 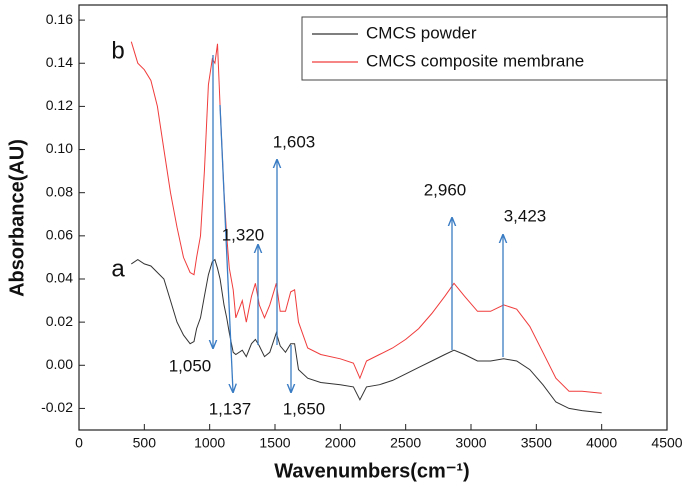 I want to click on y-tick-label: 0.00, so click(x=59, y=364).